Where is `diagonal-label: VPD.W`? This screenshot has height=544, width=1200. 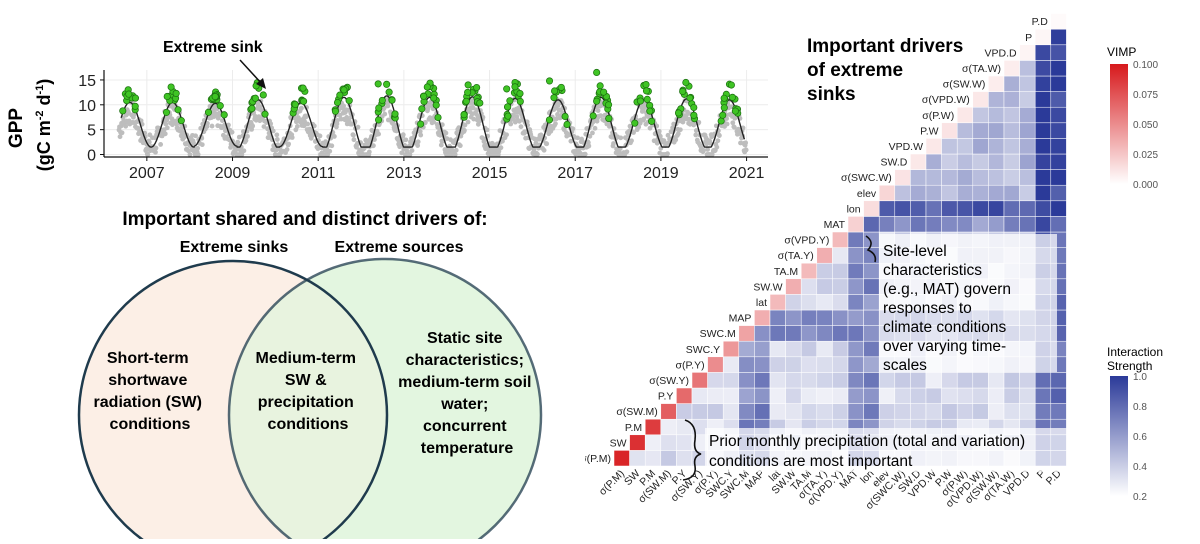 diagonal-label: VPD.W is located at coordinates (906, 147).